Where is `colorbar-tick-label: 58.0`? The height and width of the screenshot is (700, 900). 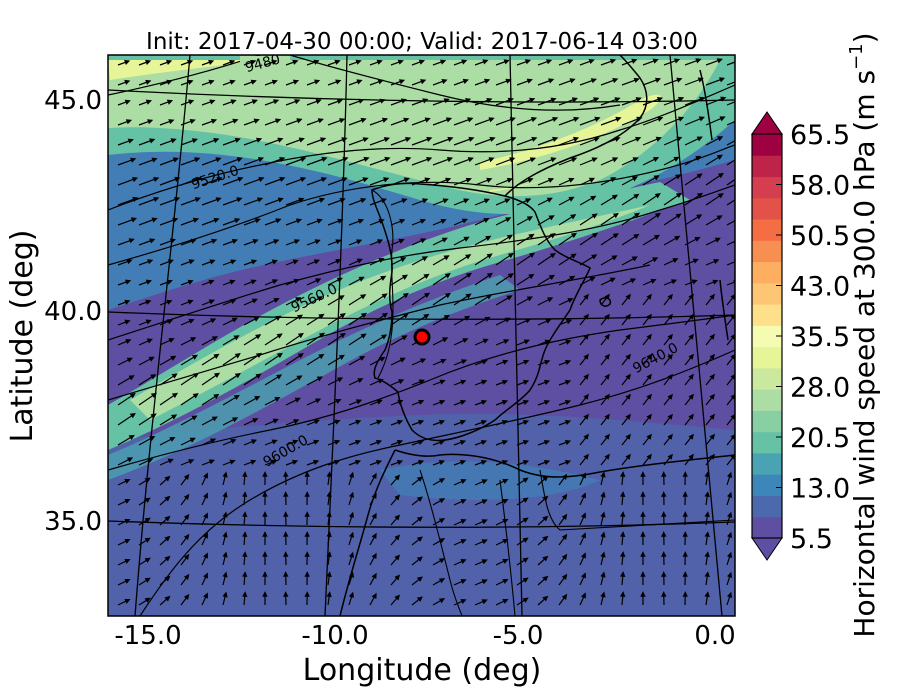
colorbar-tick-label: 58.0 is located at coordinates (820, 186).